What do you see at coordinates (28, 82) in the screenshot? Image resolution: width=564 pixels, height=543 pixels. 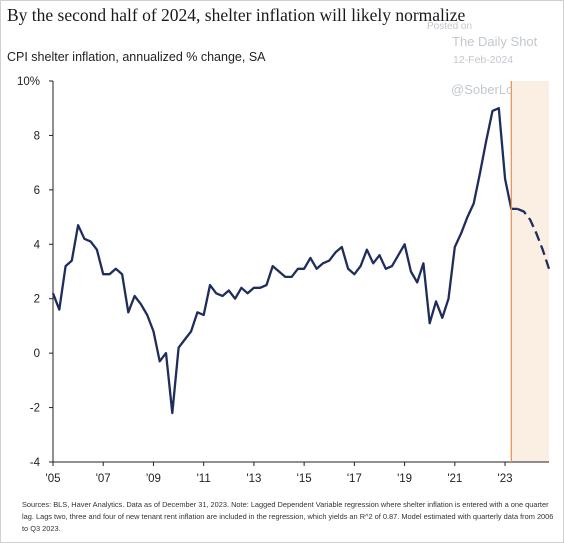 I see `y-tick-label: 10%` at bounding box center [28, 82].